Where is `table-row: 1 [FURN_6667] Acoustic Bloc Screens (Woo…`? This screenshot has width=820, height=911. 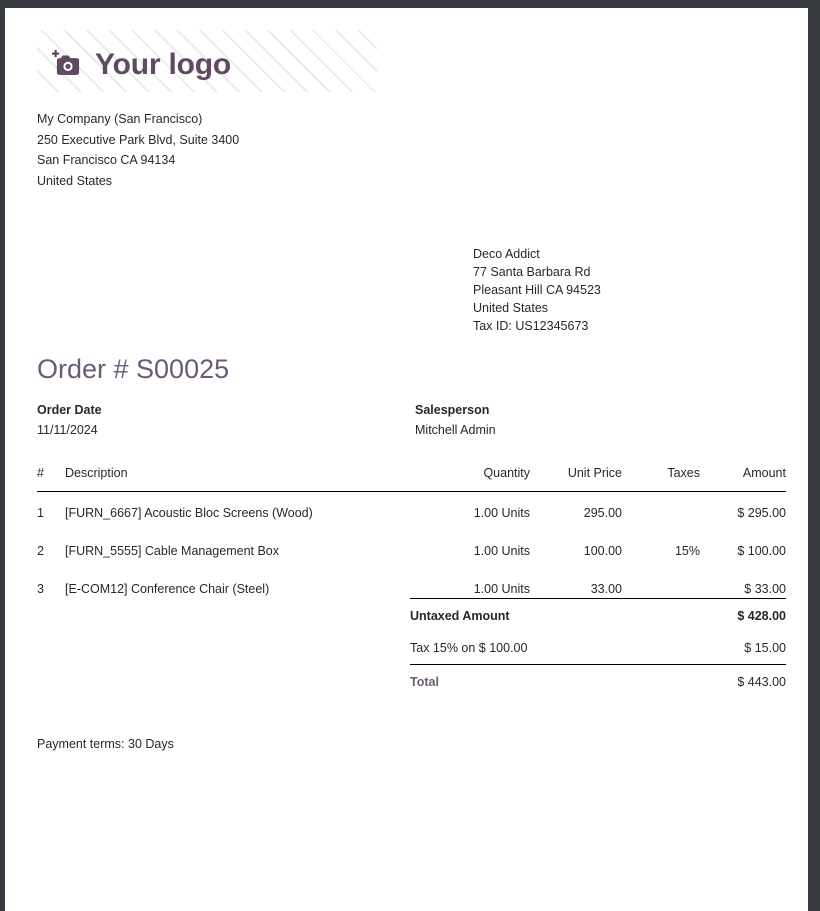 table-row: 1 [FURN_6667] Acoustic Bloc Screens (Woo… is located at coordinates (411, 511).